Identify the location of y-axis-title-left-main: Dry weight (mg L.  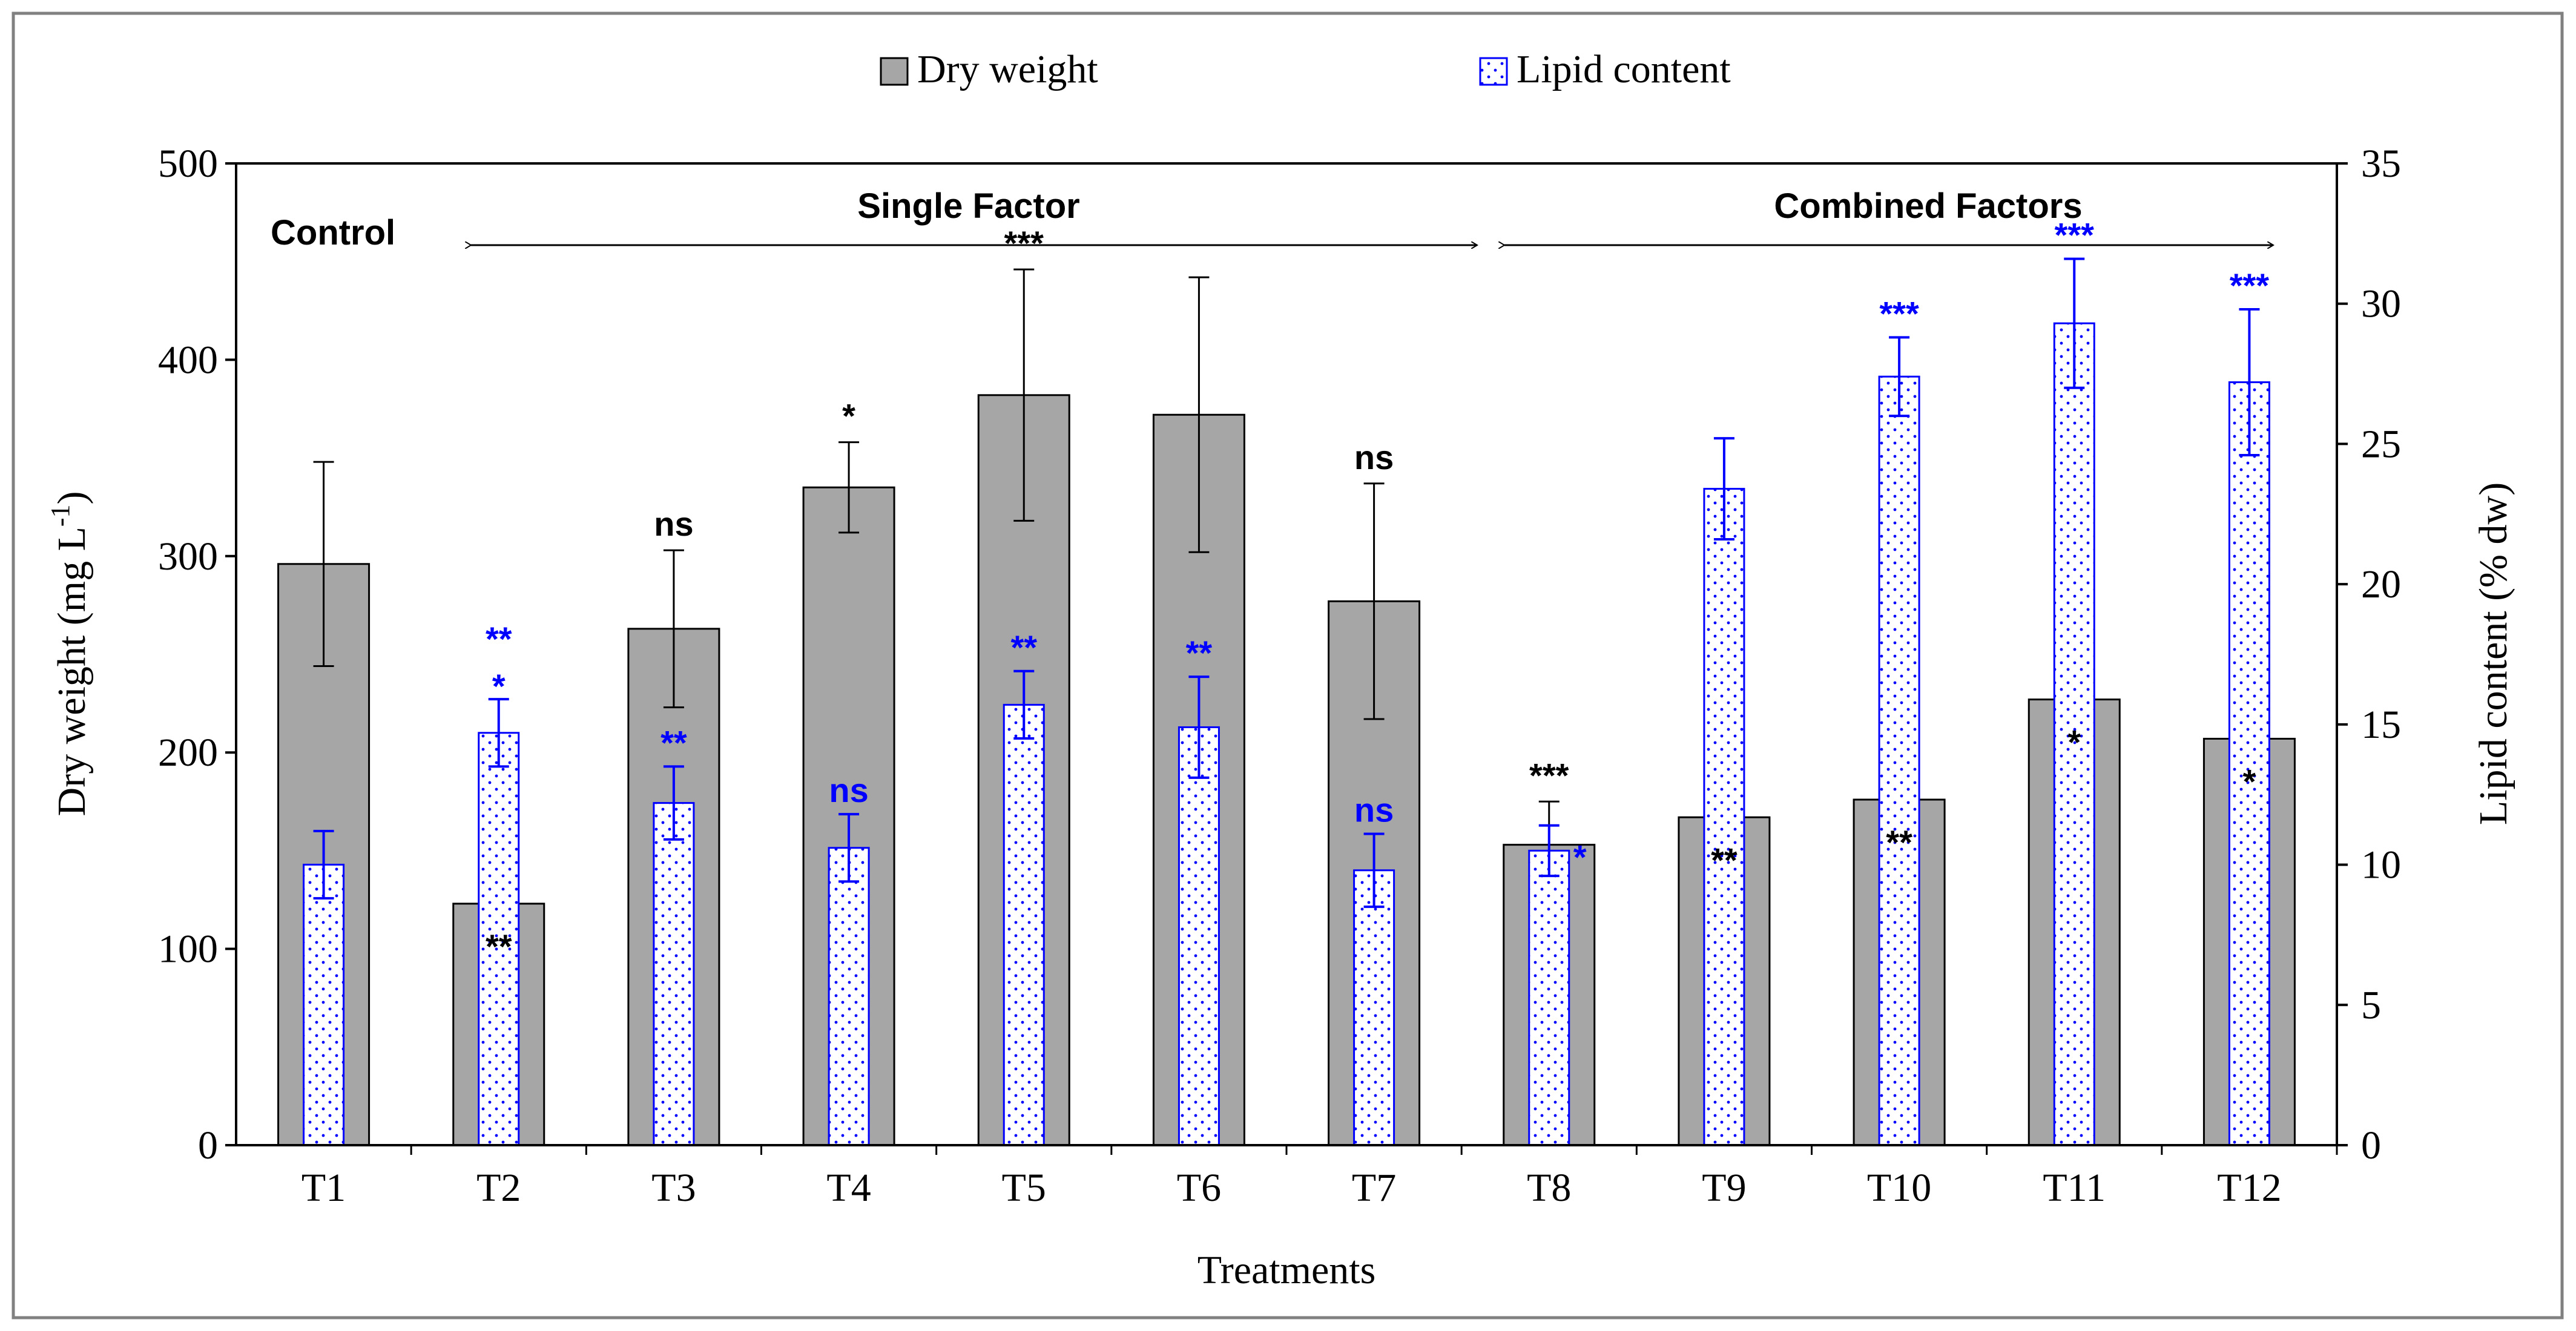
(72, 671).